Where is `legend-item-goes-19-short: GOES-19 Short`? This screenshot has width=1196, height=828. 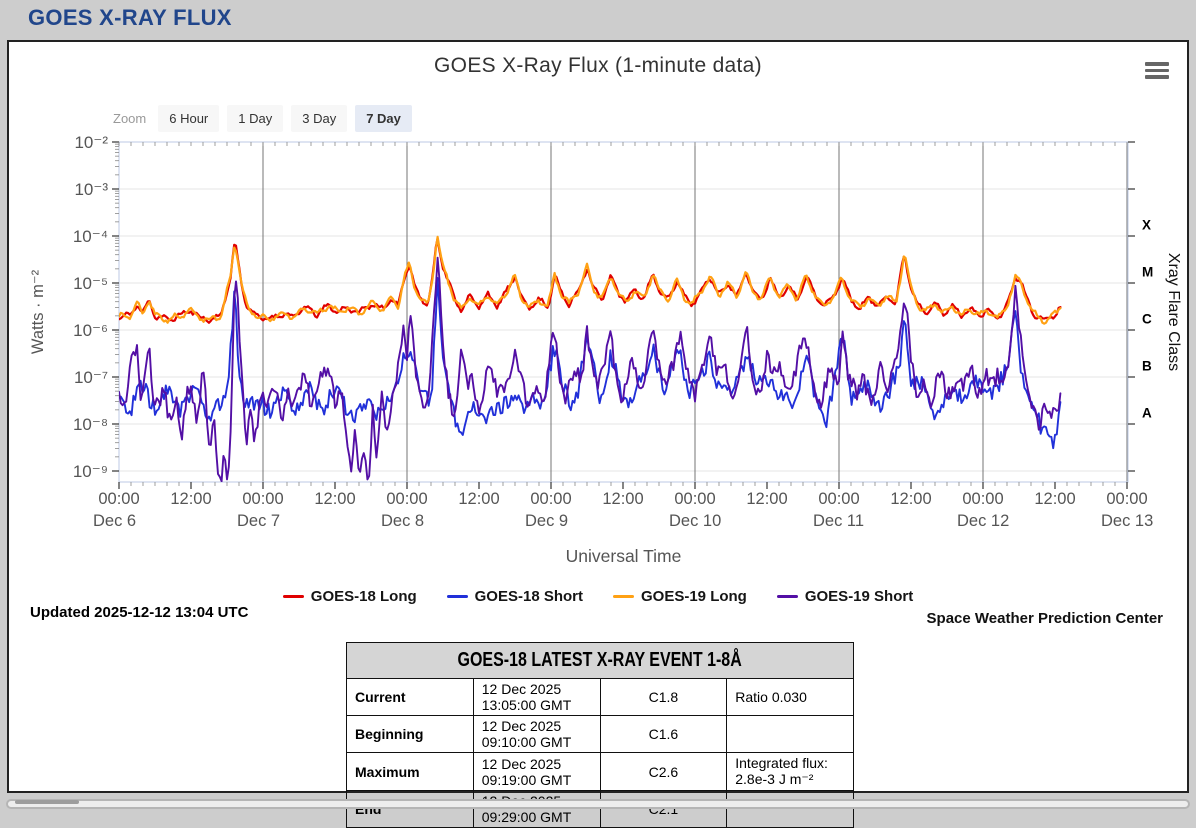
legend-item-goes-19-short: GOES-19 Short is located at coordinates (845, 596).